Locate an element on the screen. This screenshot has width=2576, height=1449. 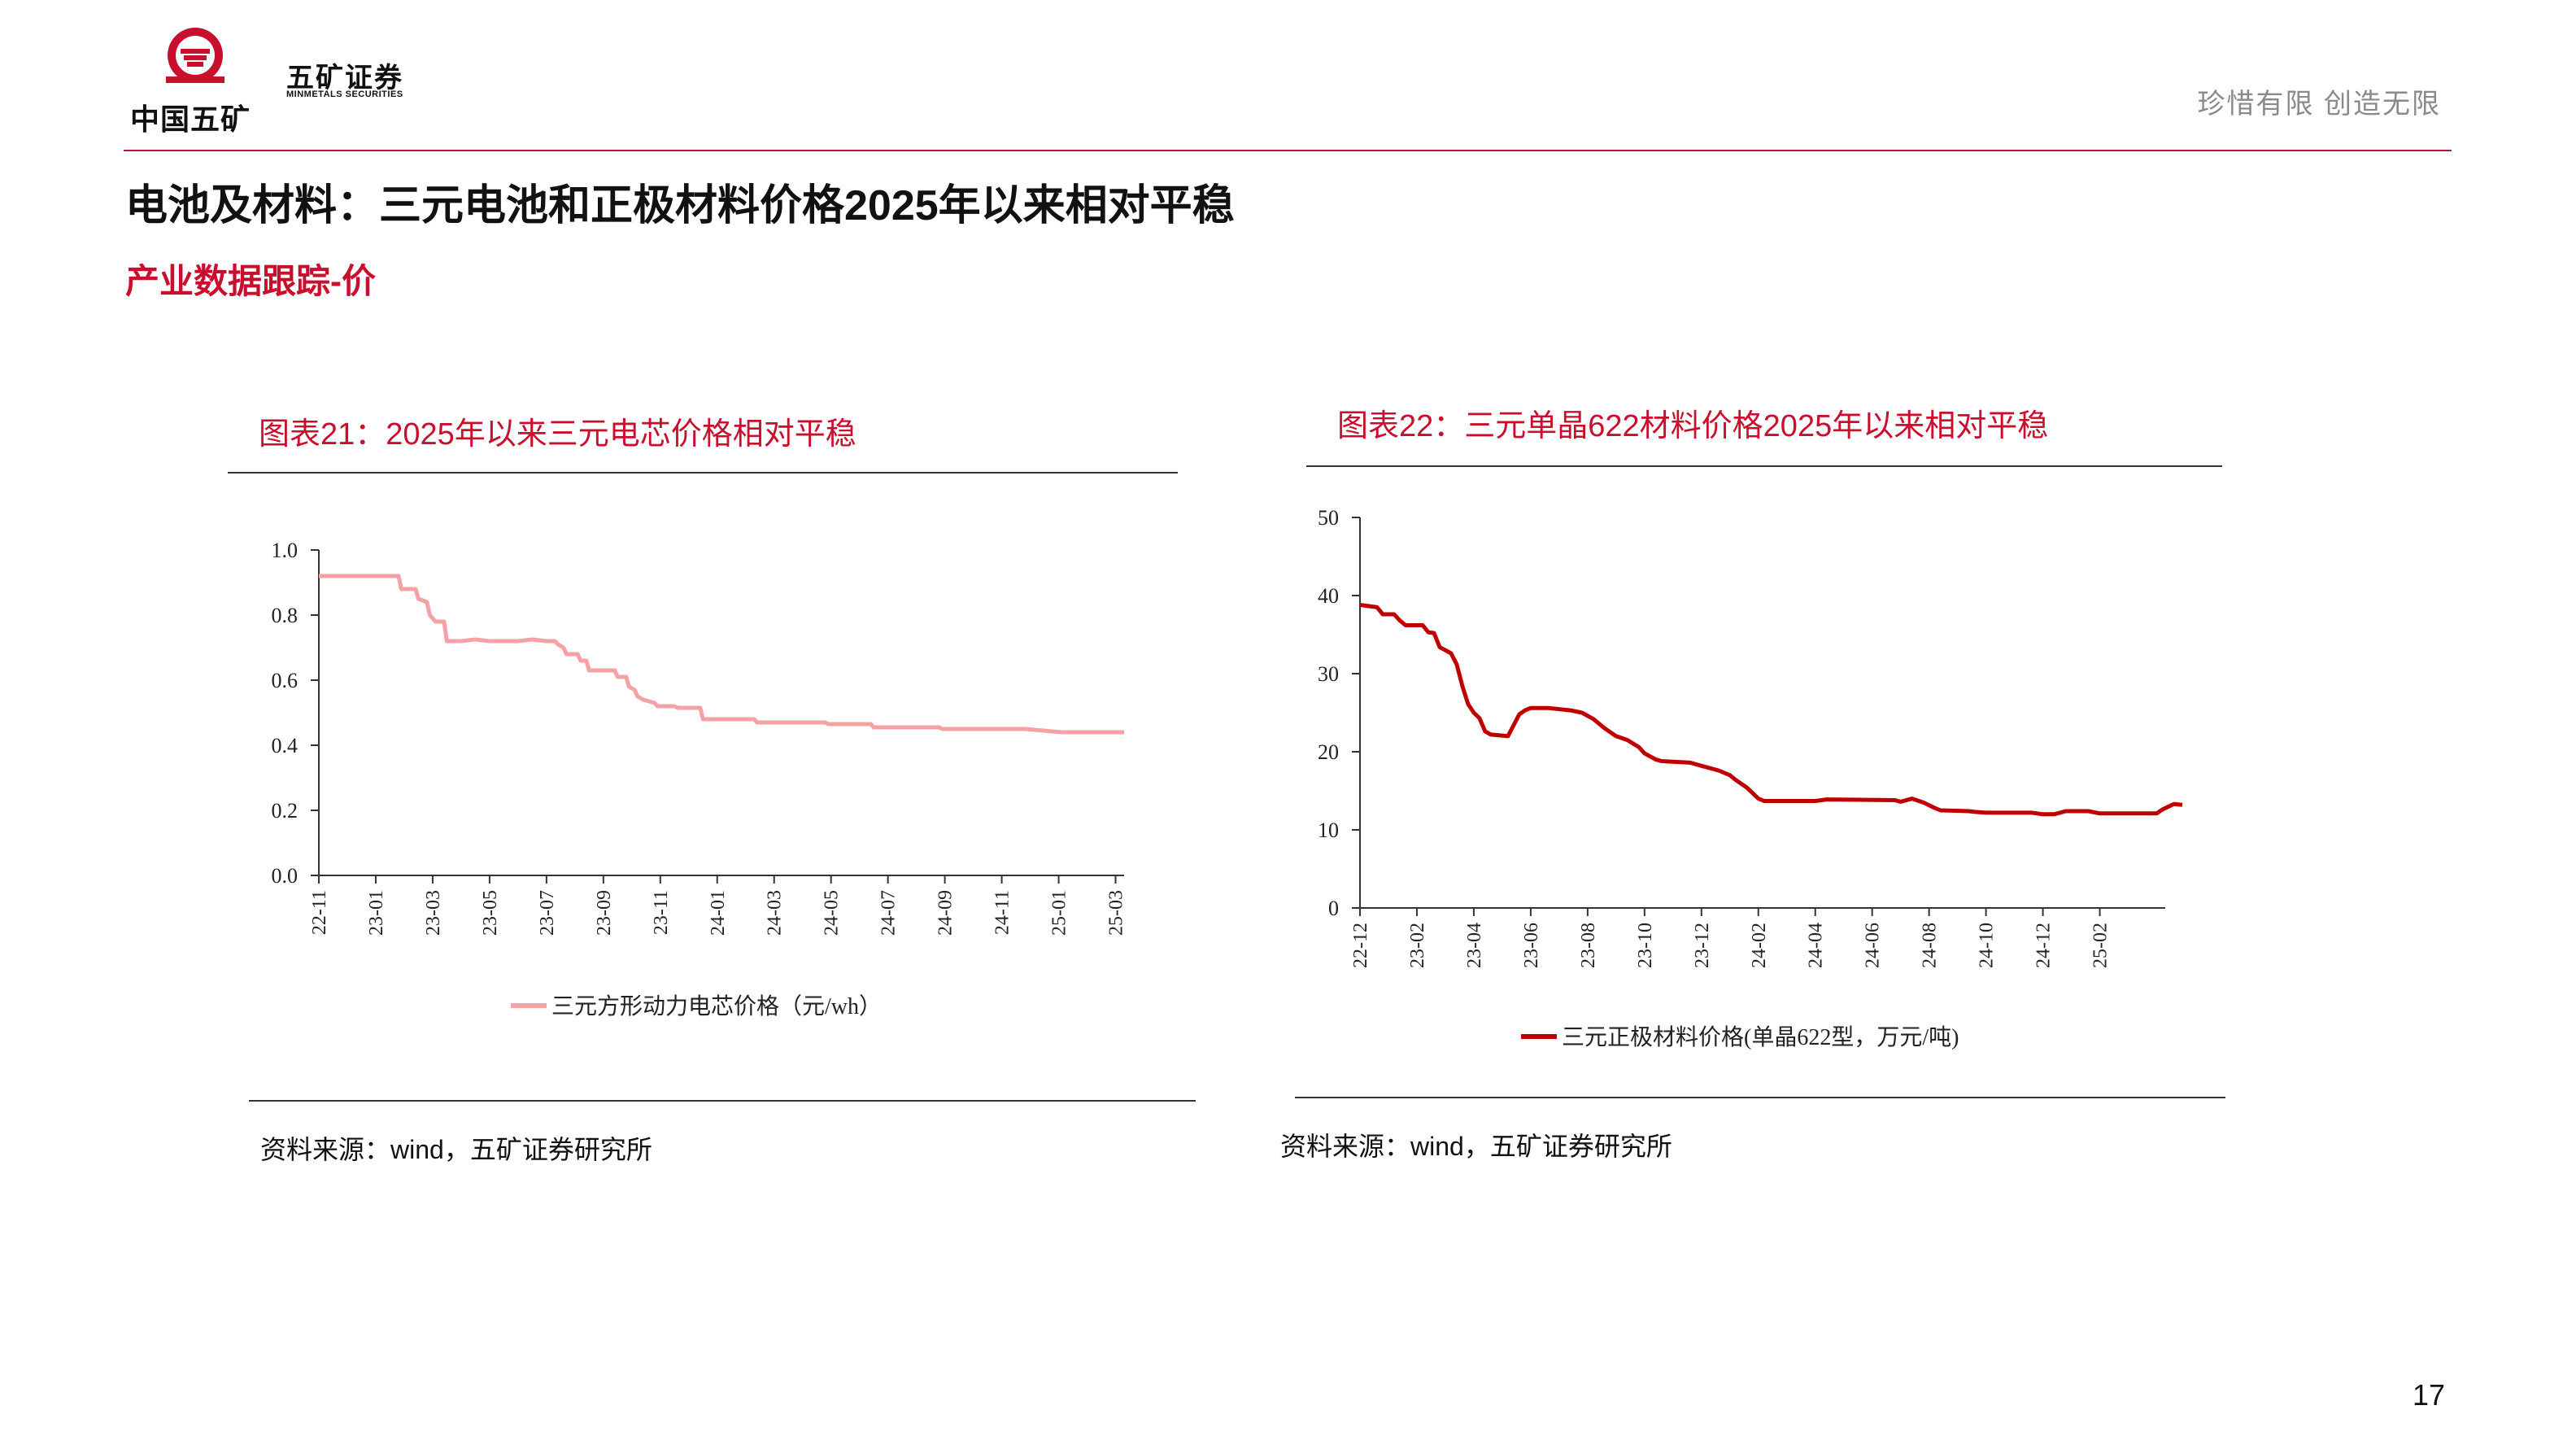
chart-2-x-tick-label: 24-04 is located at coordinates (1816, 945).